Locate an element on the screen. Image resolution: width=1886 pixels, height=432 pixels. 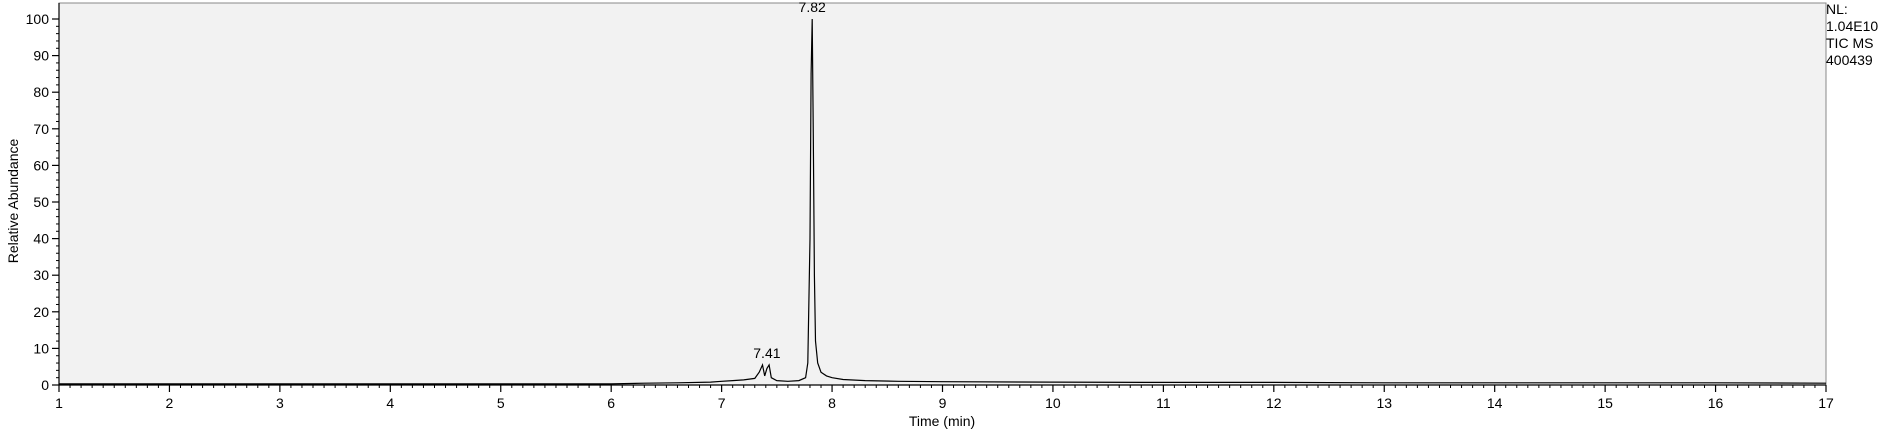
nl-label: NL: is located at coordinates (1837, 9).